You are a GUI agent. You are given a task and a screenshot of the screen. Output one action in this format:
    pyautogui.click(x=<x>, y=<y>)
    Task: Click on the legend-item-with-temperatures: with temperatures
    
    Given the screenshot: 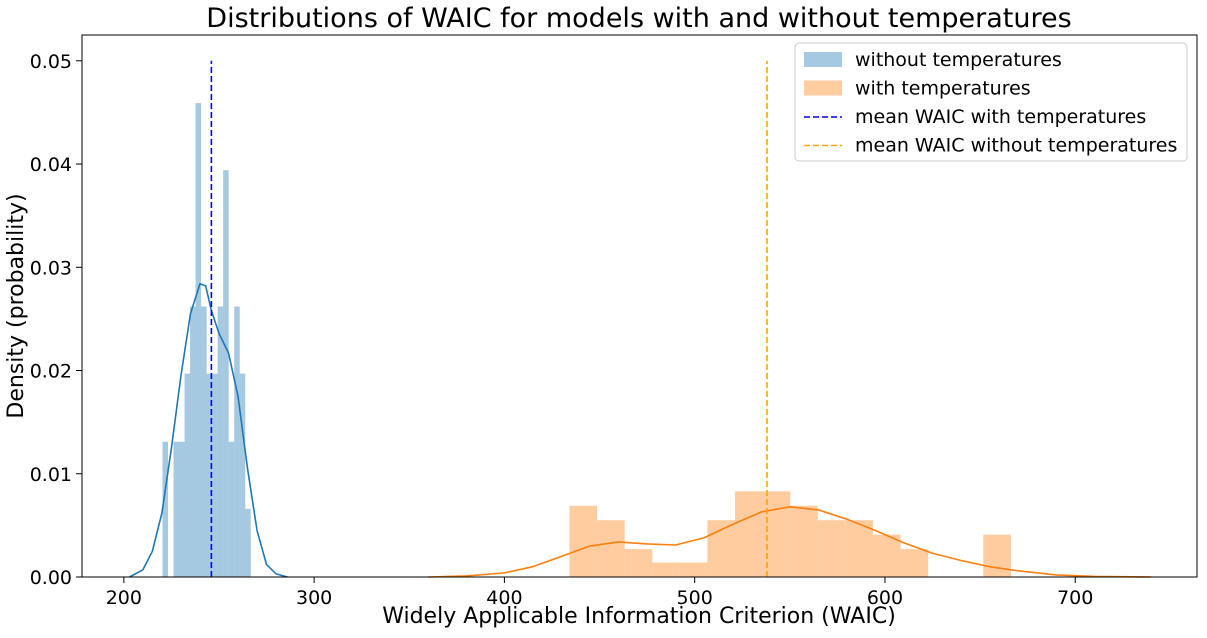 What is the action you would take?
    pyautogui.click(x=917, y=89)
    